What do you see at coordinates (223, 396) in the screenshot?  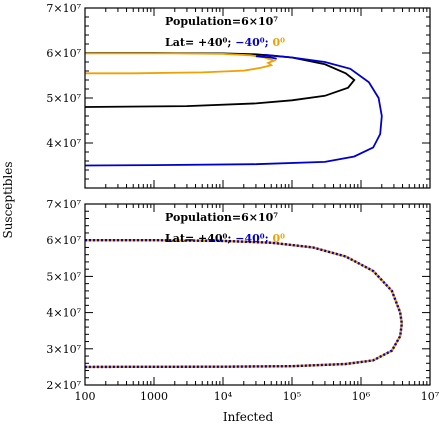 I see `x-tick-label: 10⁴` at bounding box center [223, 396].